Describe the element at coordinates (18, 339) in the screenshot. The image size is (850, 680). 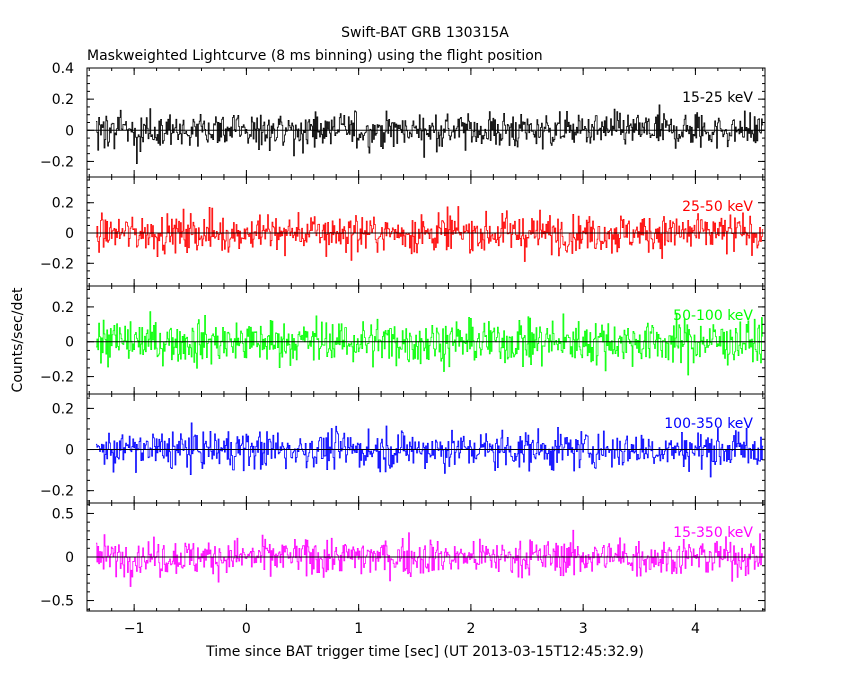
I see `y-axis-label: Counts/sec/det` at that location.